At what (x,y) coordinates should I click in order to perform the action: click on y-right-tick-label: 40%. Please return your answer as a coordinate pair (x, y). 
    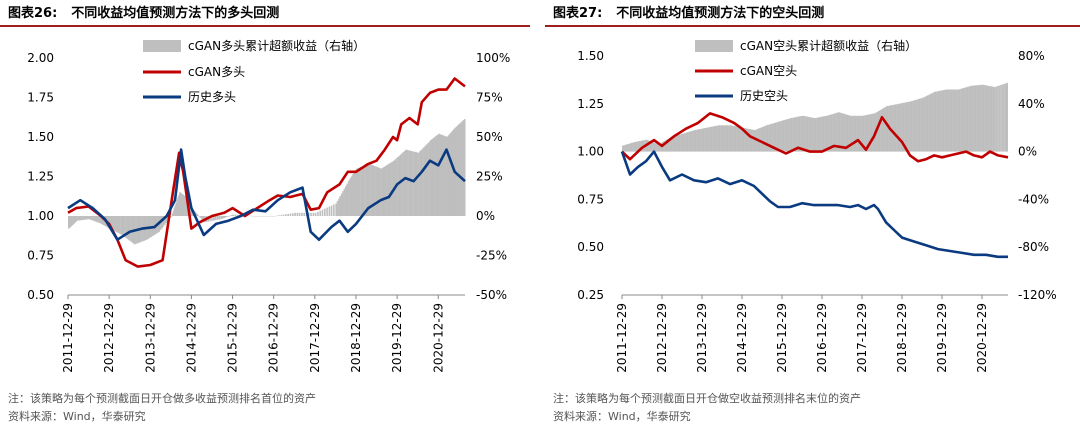
    Looking at the image, I should click on (1031, 104).